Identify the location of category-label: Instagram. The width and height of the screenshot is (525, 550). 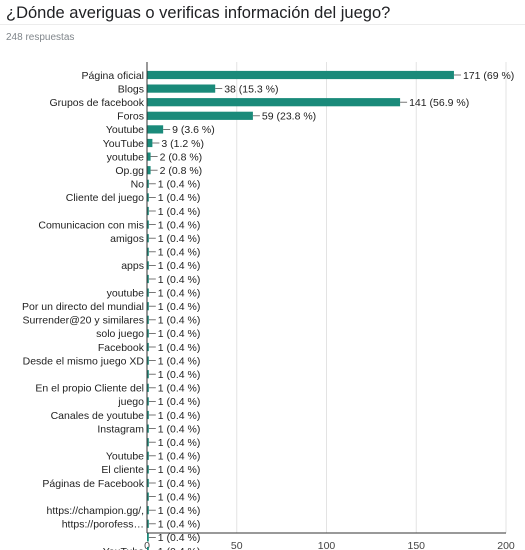
(120, 429).